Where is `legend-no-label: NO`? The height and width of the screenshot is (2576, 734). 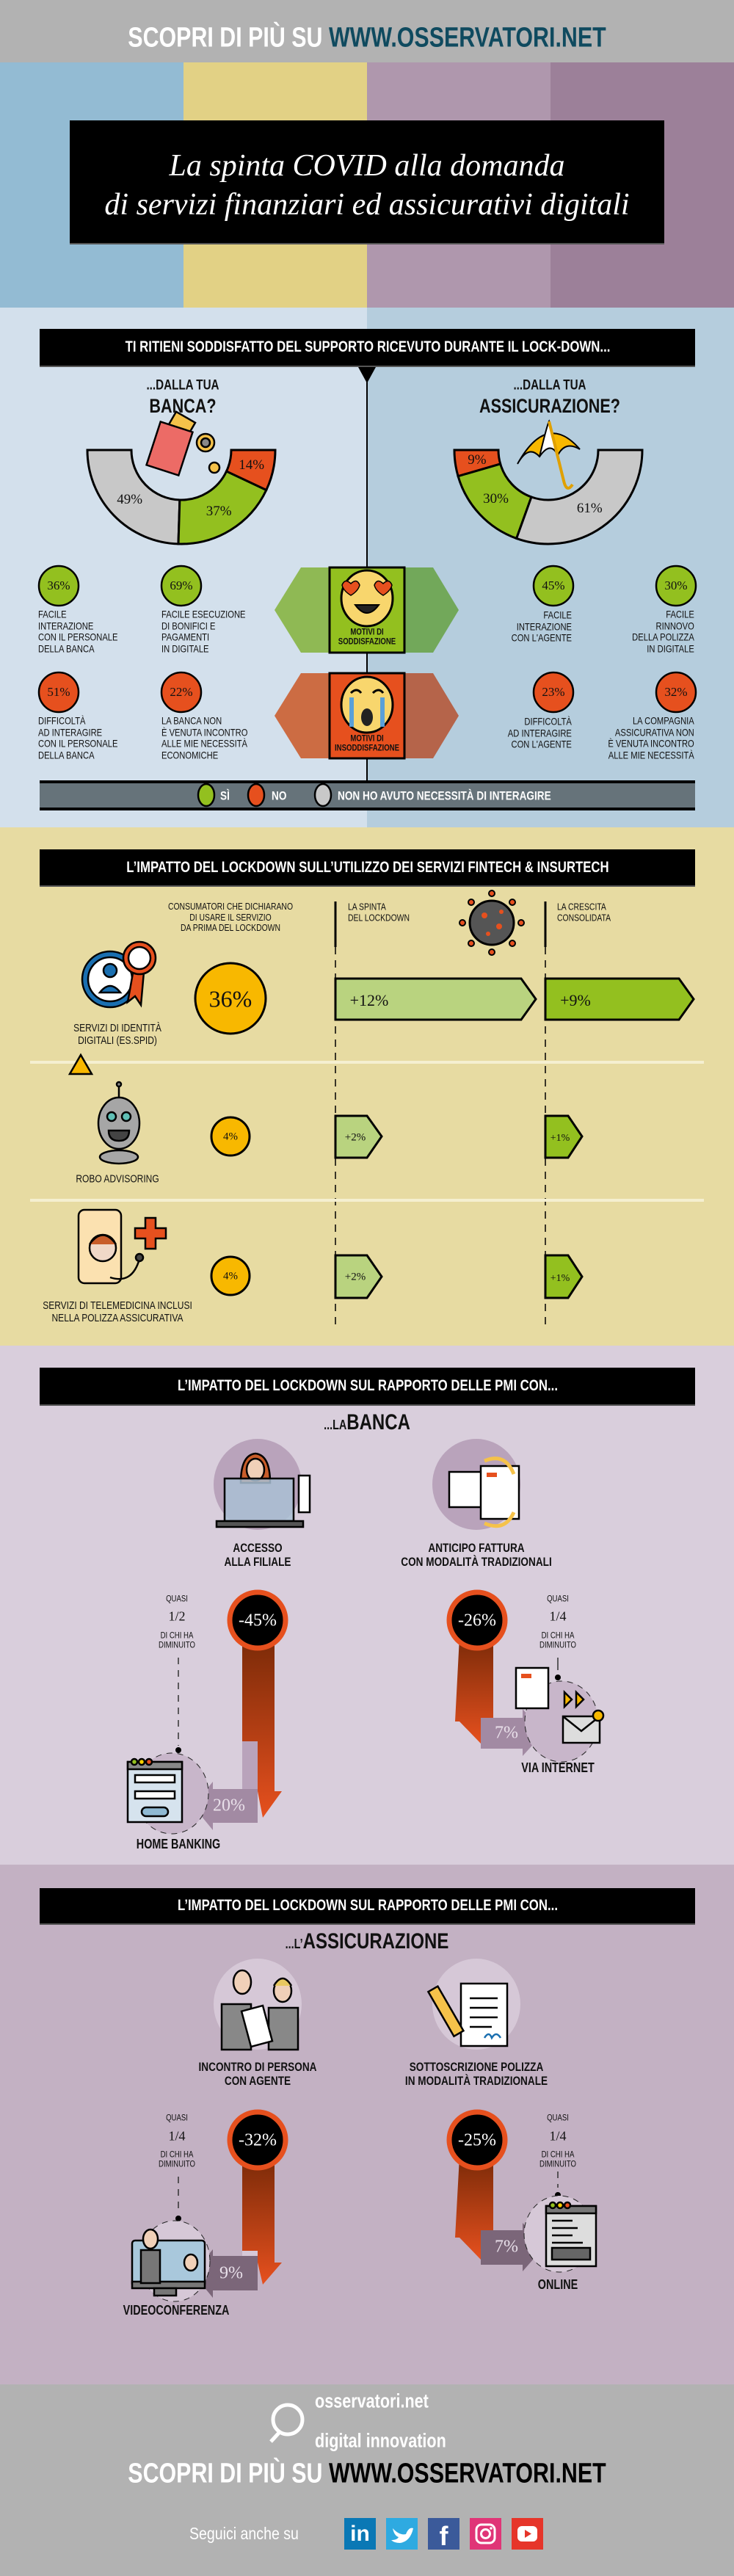
legend-no-label: NO is located at coordinates (279, 796).